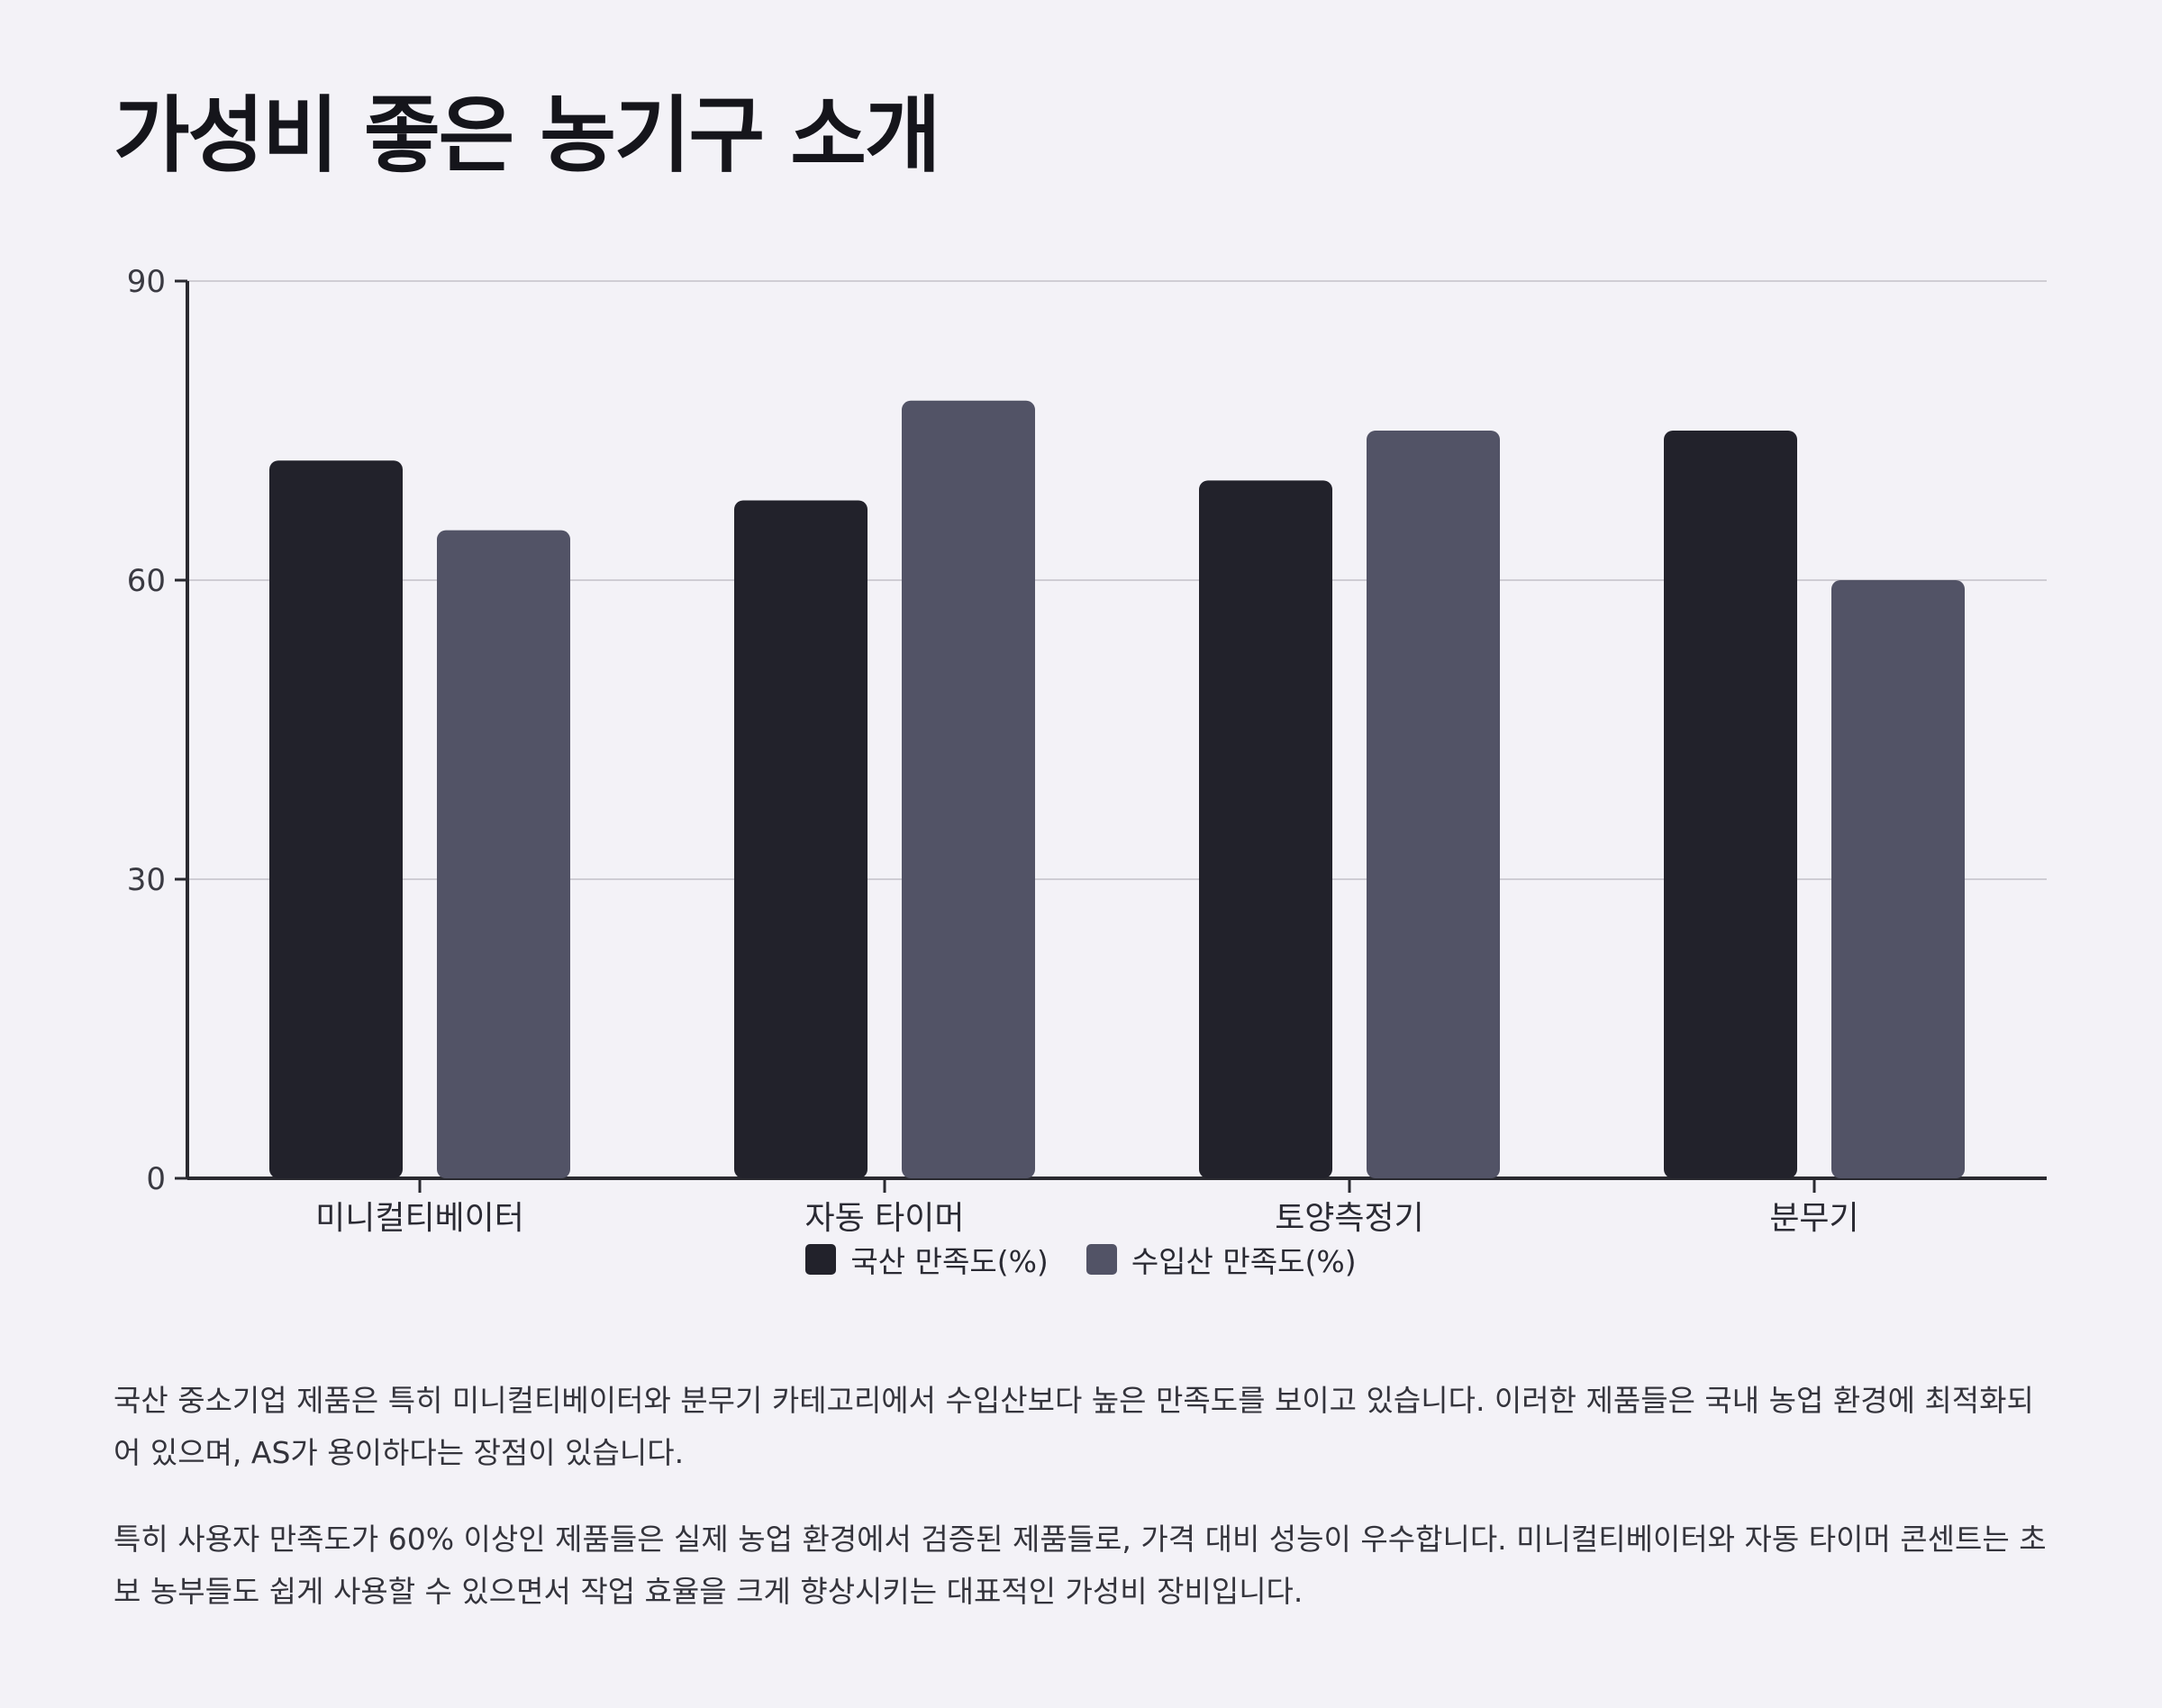 This screenshot has height=1708, width=2162. What do you see at coordinates (146, 880) in the screenshot?
I see `y-tick-label-30: 30` at bounding box center [146, 880].